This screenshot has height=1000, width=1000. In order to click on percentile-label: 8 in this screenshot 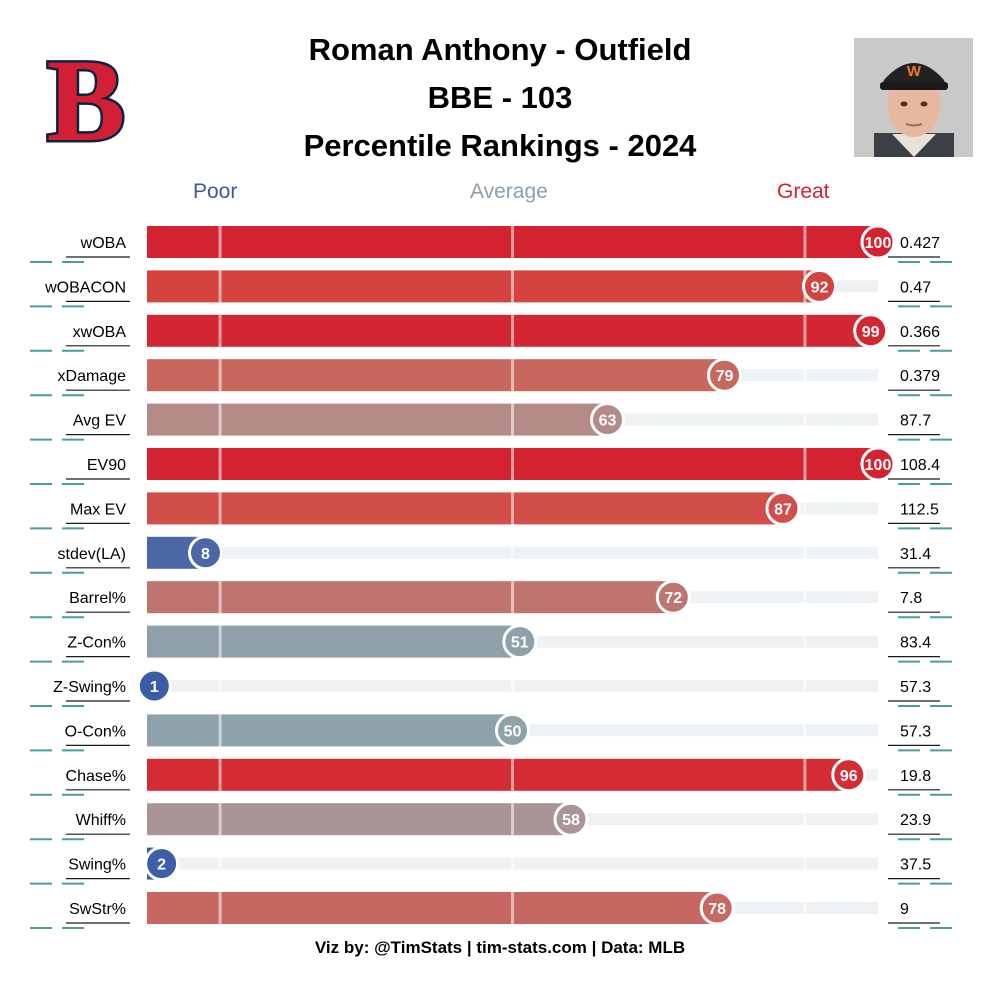, I will do `click(205, 554)`.